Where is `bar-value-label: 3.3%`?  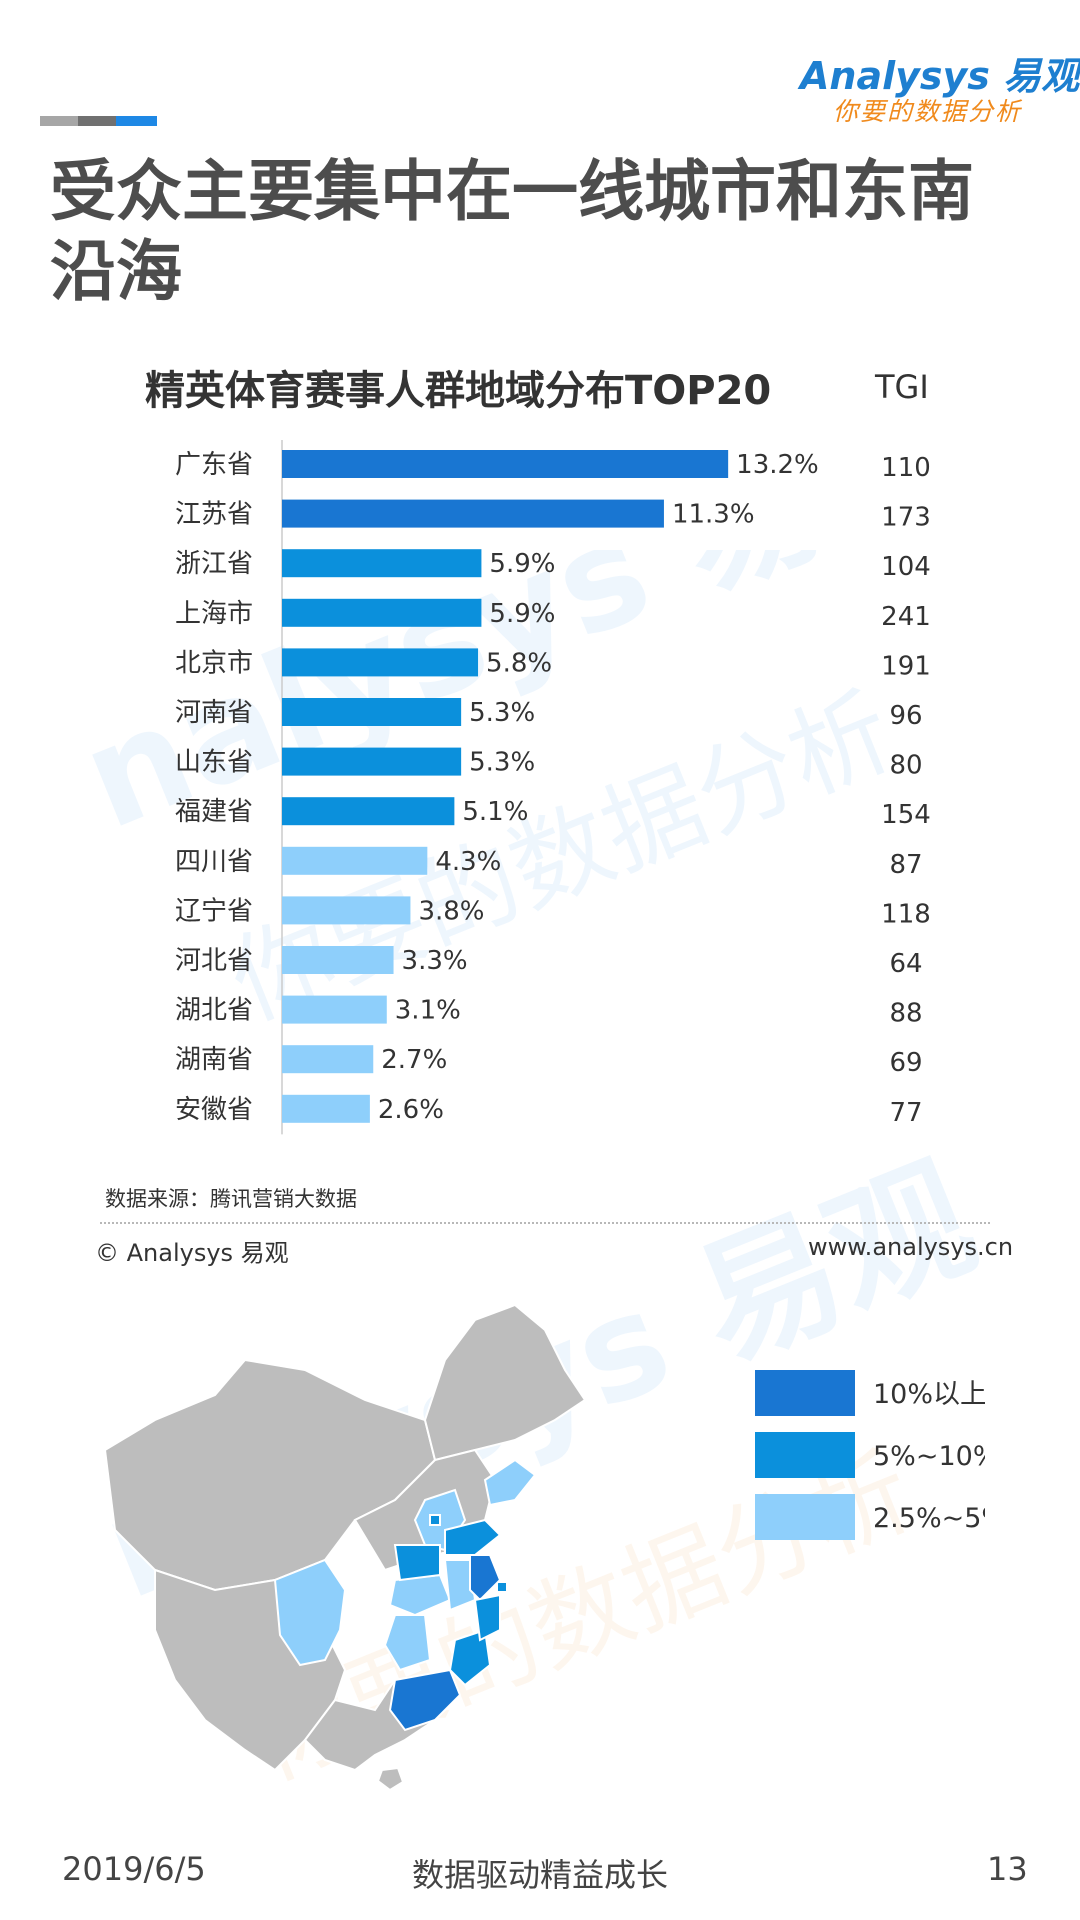 bar-value-label: 3.3% is located at coordinates (435, 961).